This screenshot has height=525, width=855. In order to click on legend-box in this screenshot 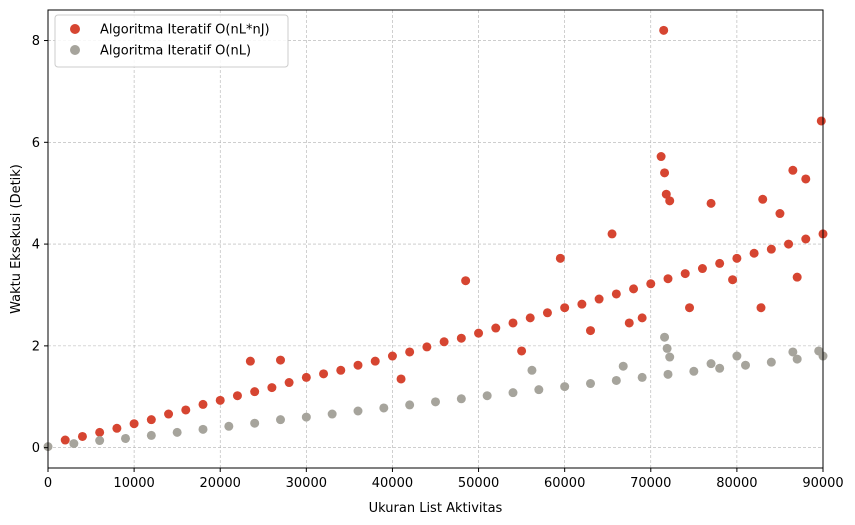, I will do `click(171, 41)`.